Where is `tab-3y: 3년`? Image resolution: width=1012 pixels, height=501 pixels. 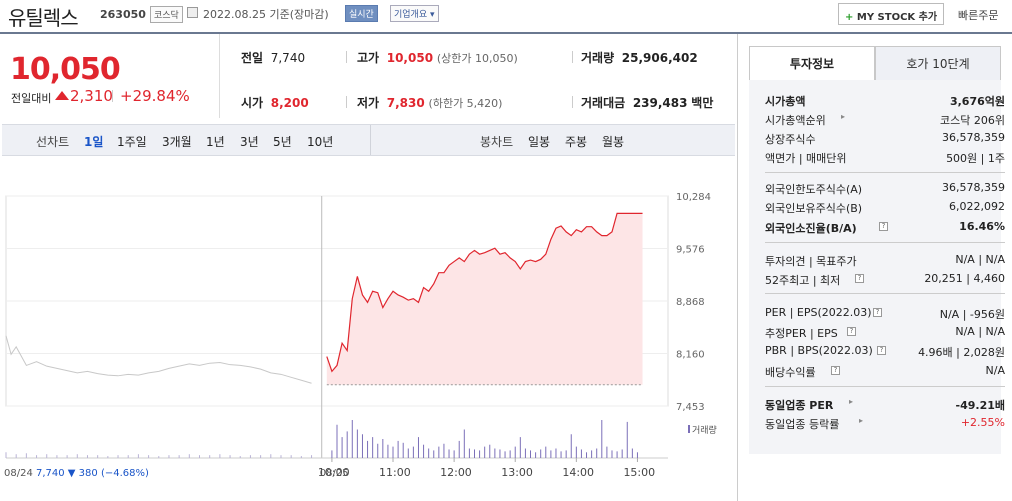
tab-3y: 3년 is located at coordinates (249, 142).